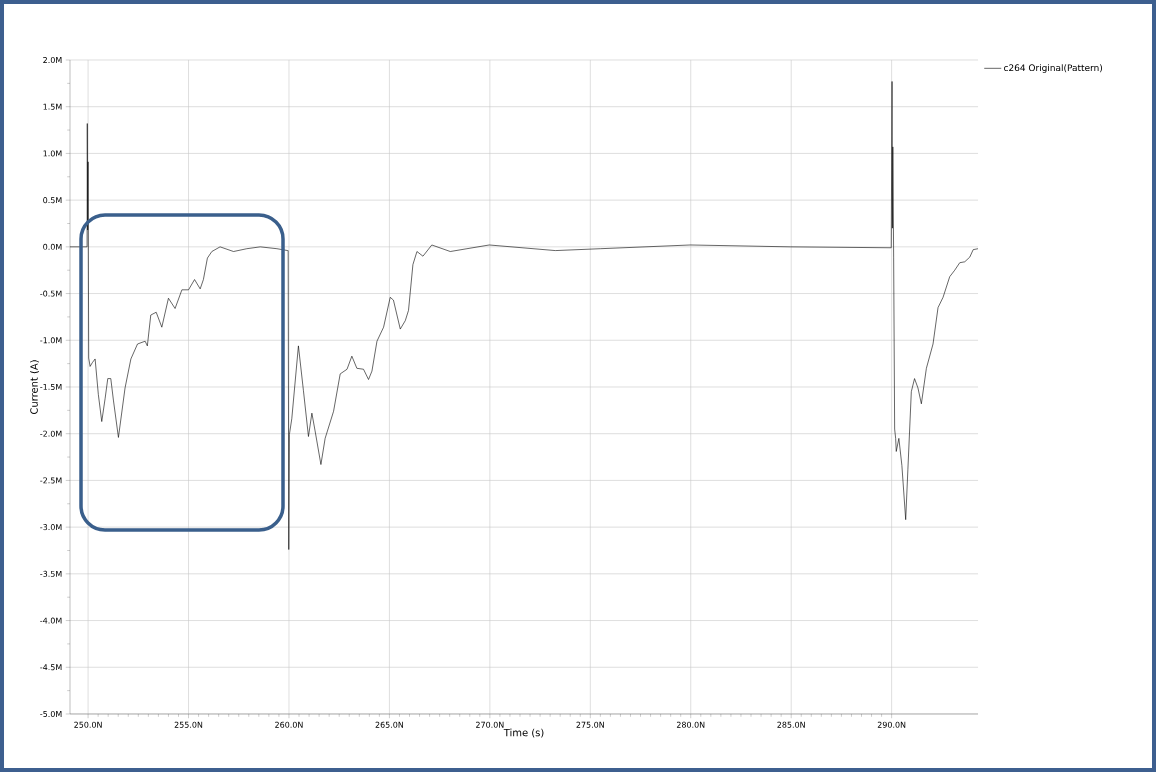 This screenshot has width=1156, height=772. What do you see at coordinates (34, 387) in the screenshot?
I see `y-axis-title: Current (A)` at bounding box center [34, 387].